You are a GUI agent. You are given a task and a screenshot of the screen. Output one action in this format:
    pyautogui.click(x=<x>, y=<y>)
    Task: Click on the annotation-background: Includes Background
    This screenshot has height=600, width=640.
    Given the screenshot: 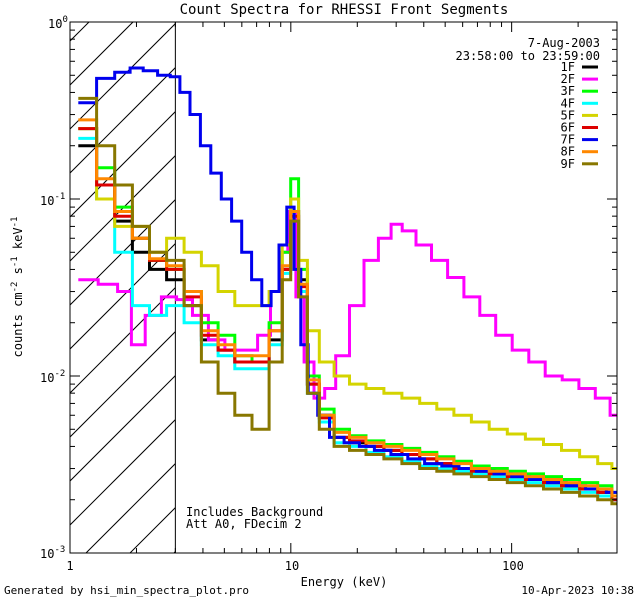 What is the action you would take?
    pyautogui.click(x=254, y=512)
    